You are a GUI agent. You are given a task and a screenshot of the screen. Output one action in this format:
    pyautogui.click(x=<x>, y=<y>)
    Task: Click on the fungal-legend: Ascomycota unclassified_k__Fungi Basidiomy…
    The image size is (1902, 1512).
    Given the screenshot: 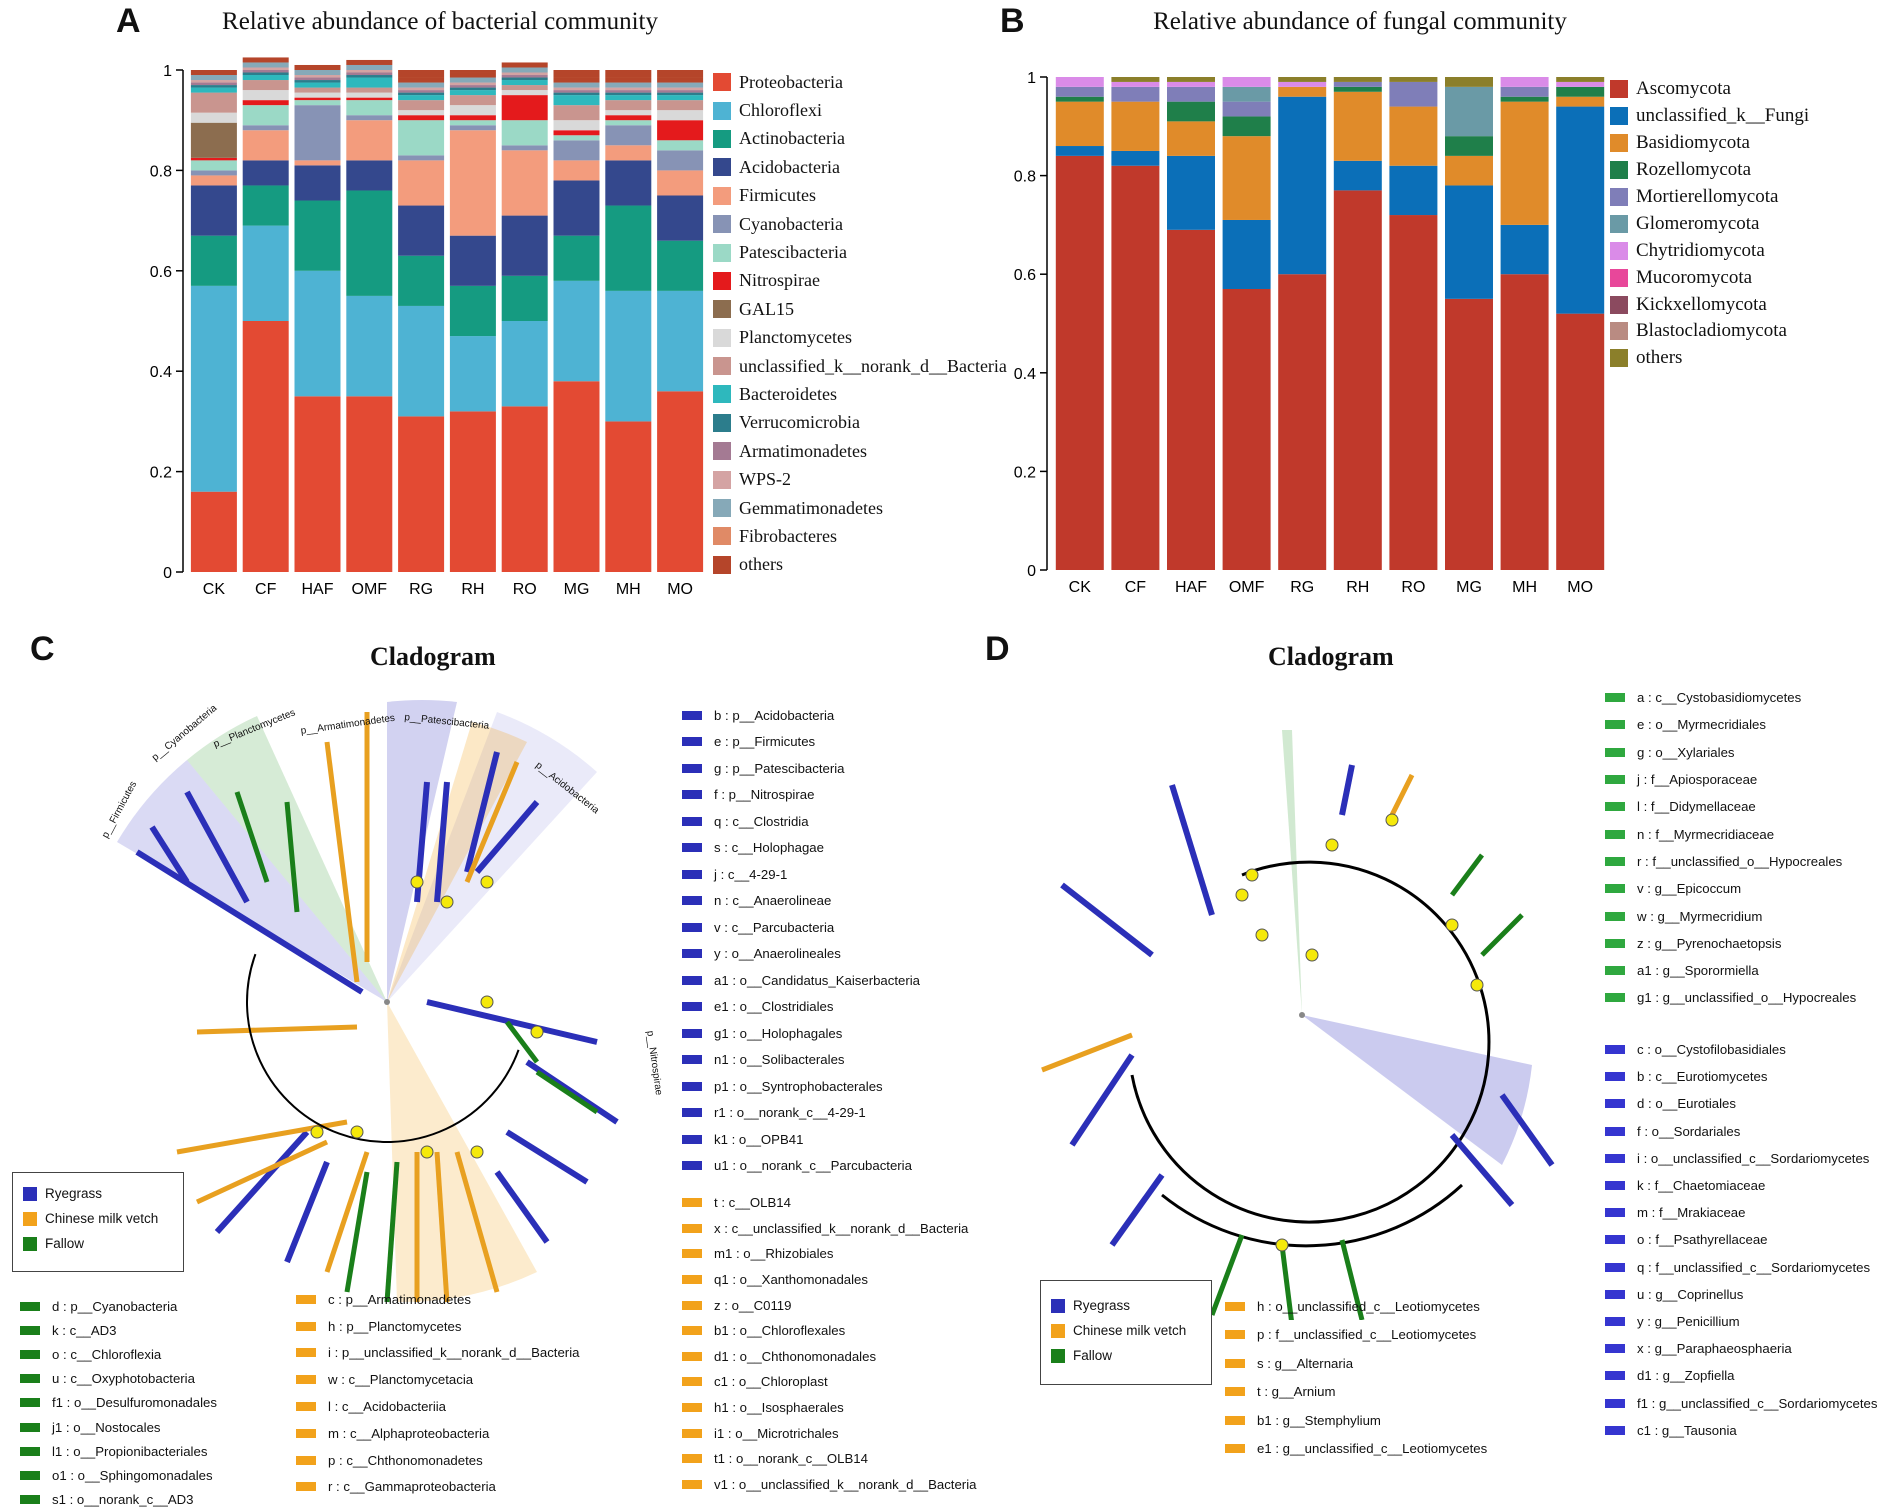 What is the action you would take?
    pyautogui.click(x=1709, y=224)
    